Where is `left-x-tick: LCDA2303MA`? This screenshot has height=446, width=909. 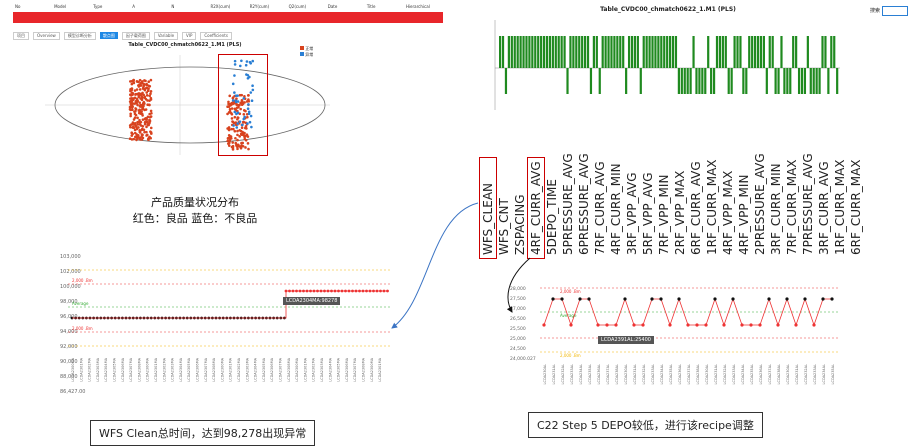
left-x-tick: LCDA2303MA is located at coordinates (247, 369).